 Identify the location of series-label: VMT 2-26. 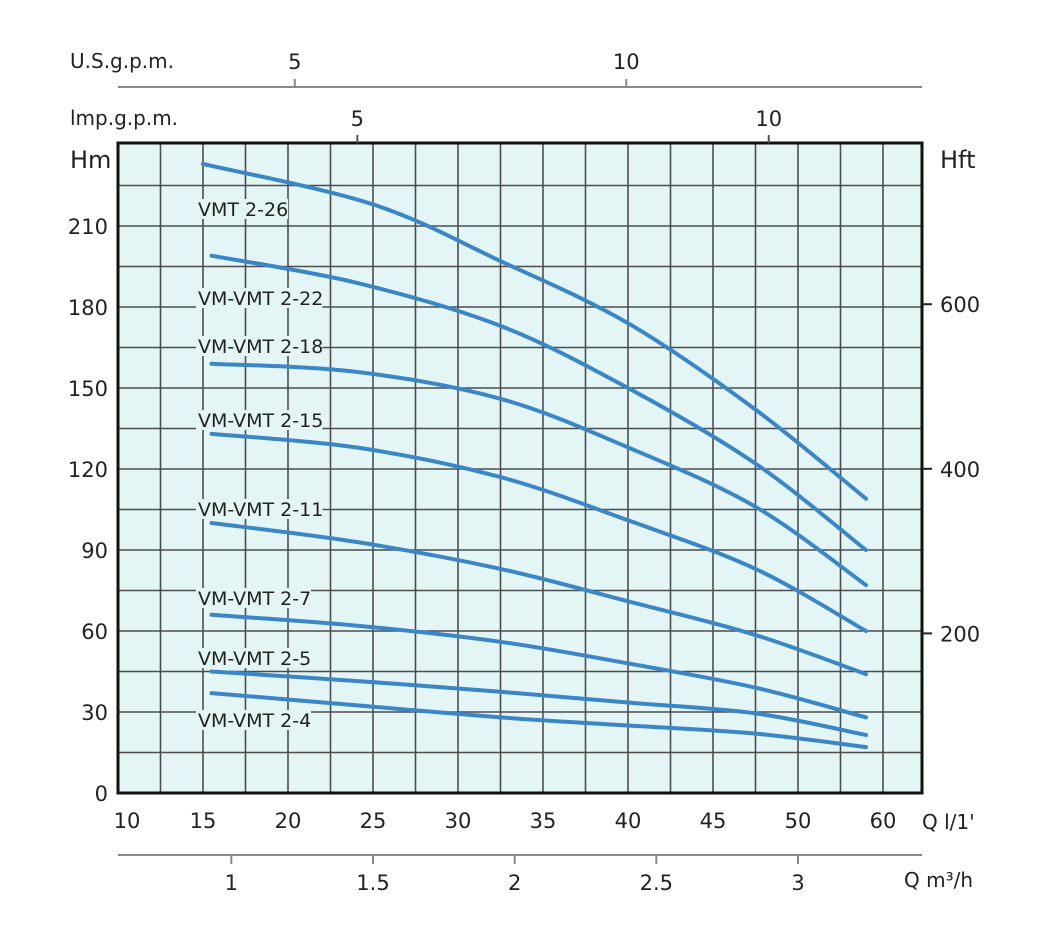
(243, 210).